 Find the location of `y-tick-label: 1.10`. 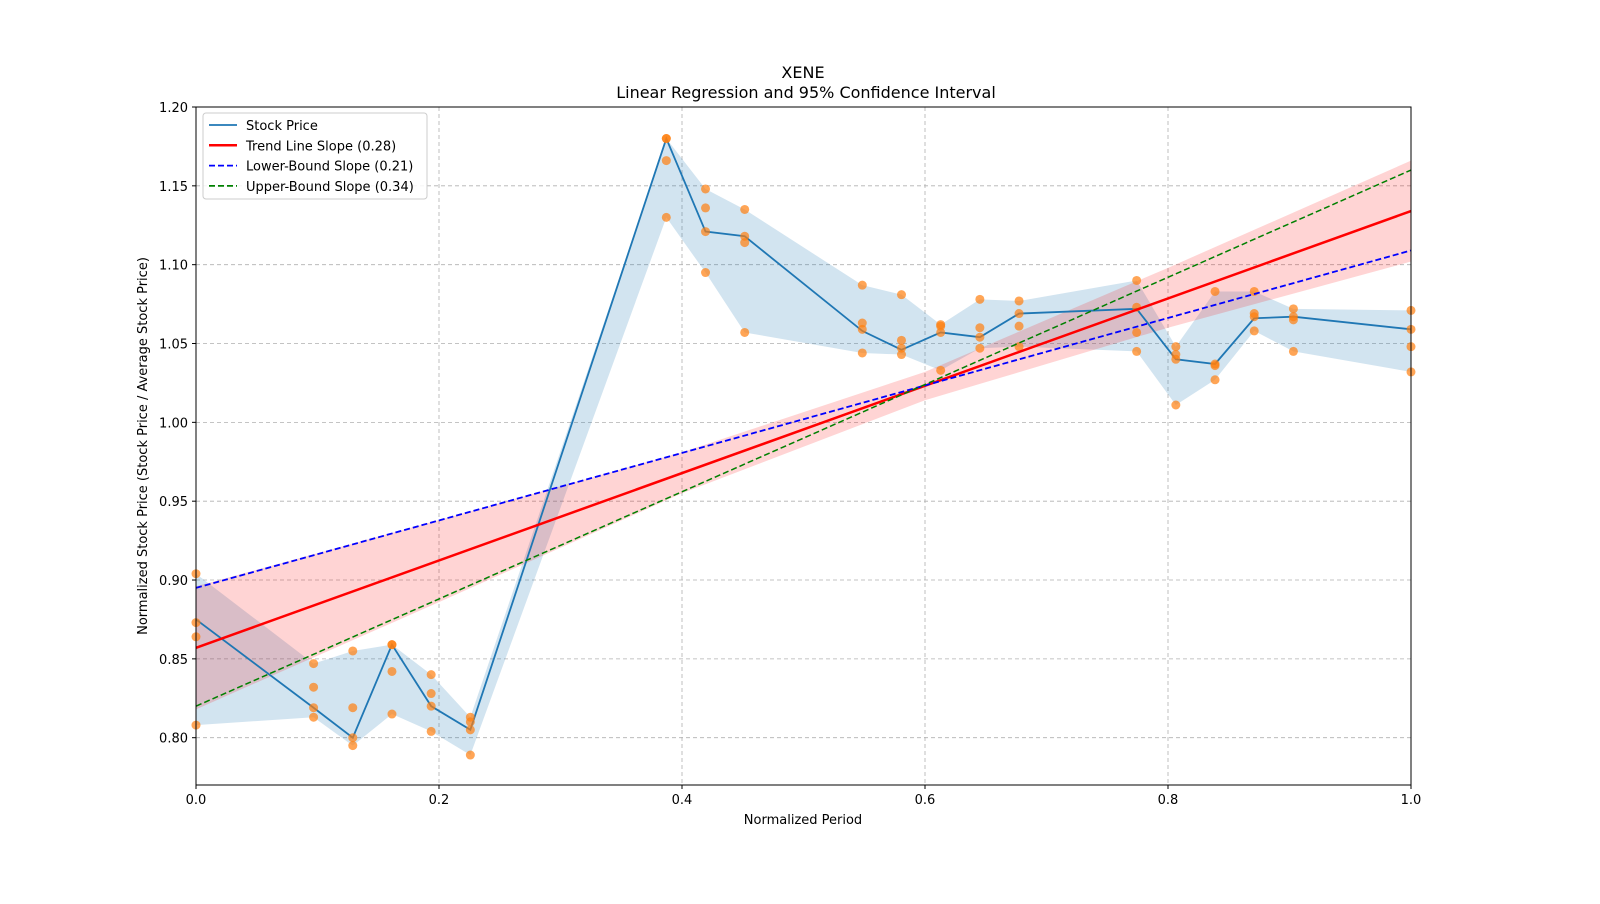

y-tick-label: 1.10 is located at coordinates (173, 266).